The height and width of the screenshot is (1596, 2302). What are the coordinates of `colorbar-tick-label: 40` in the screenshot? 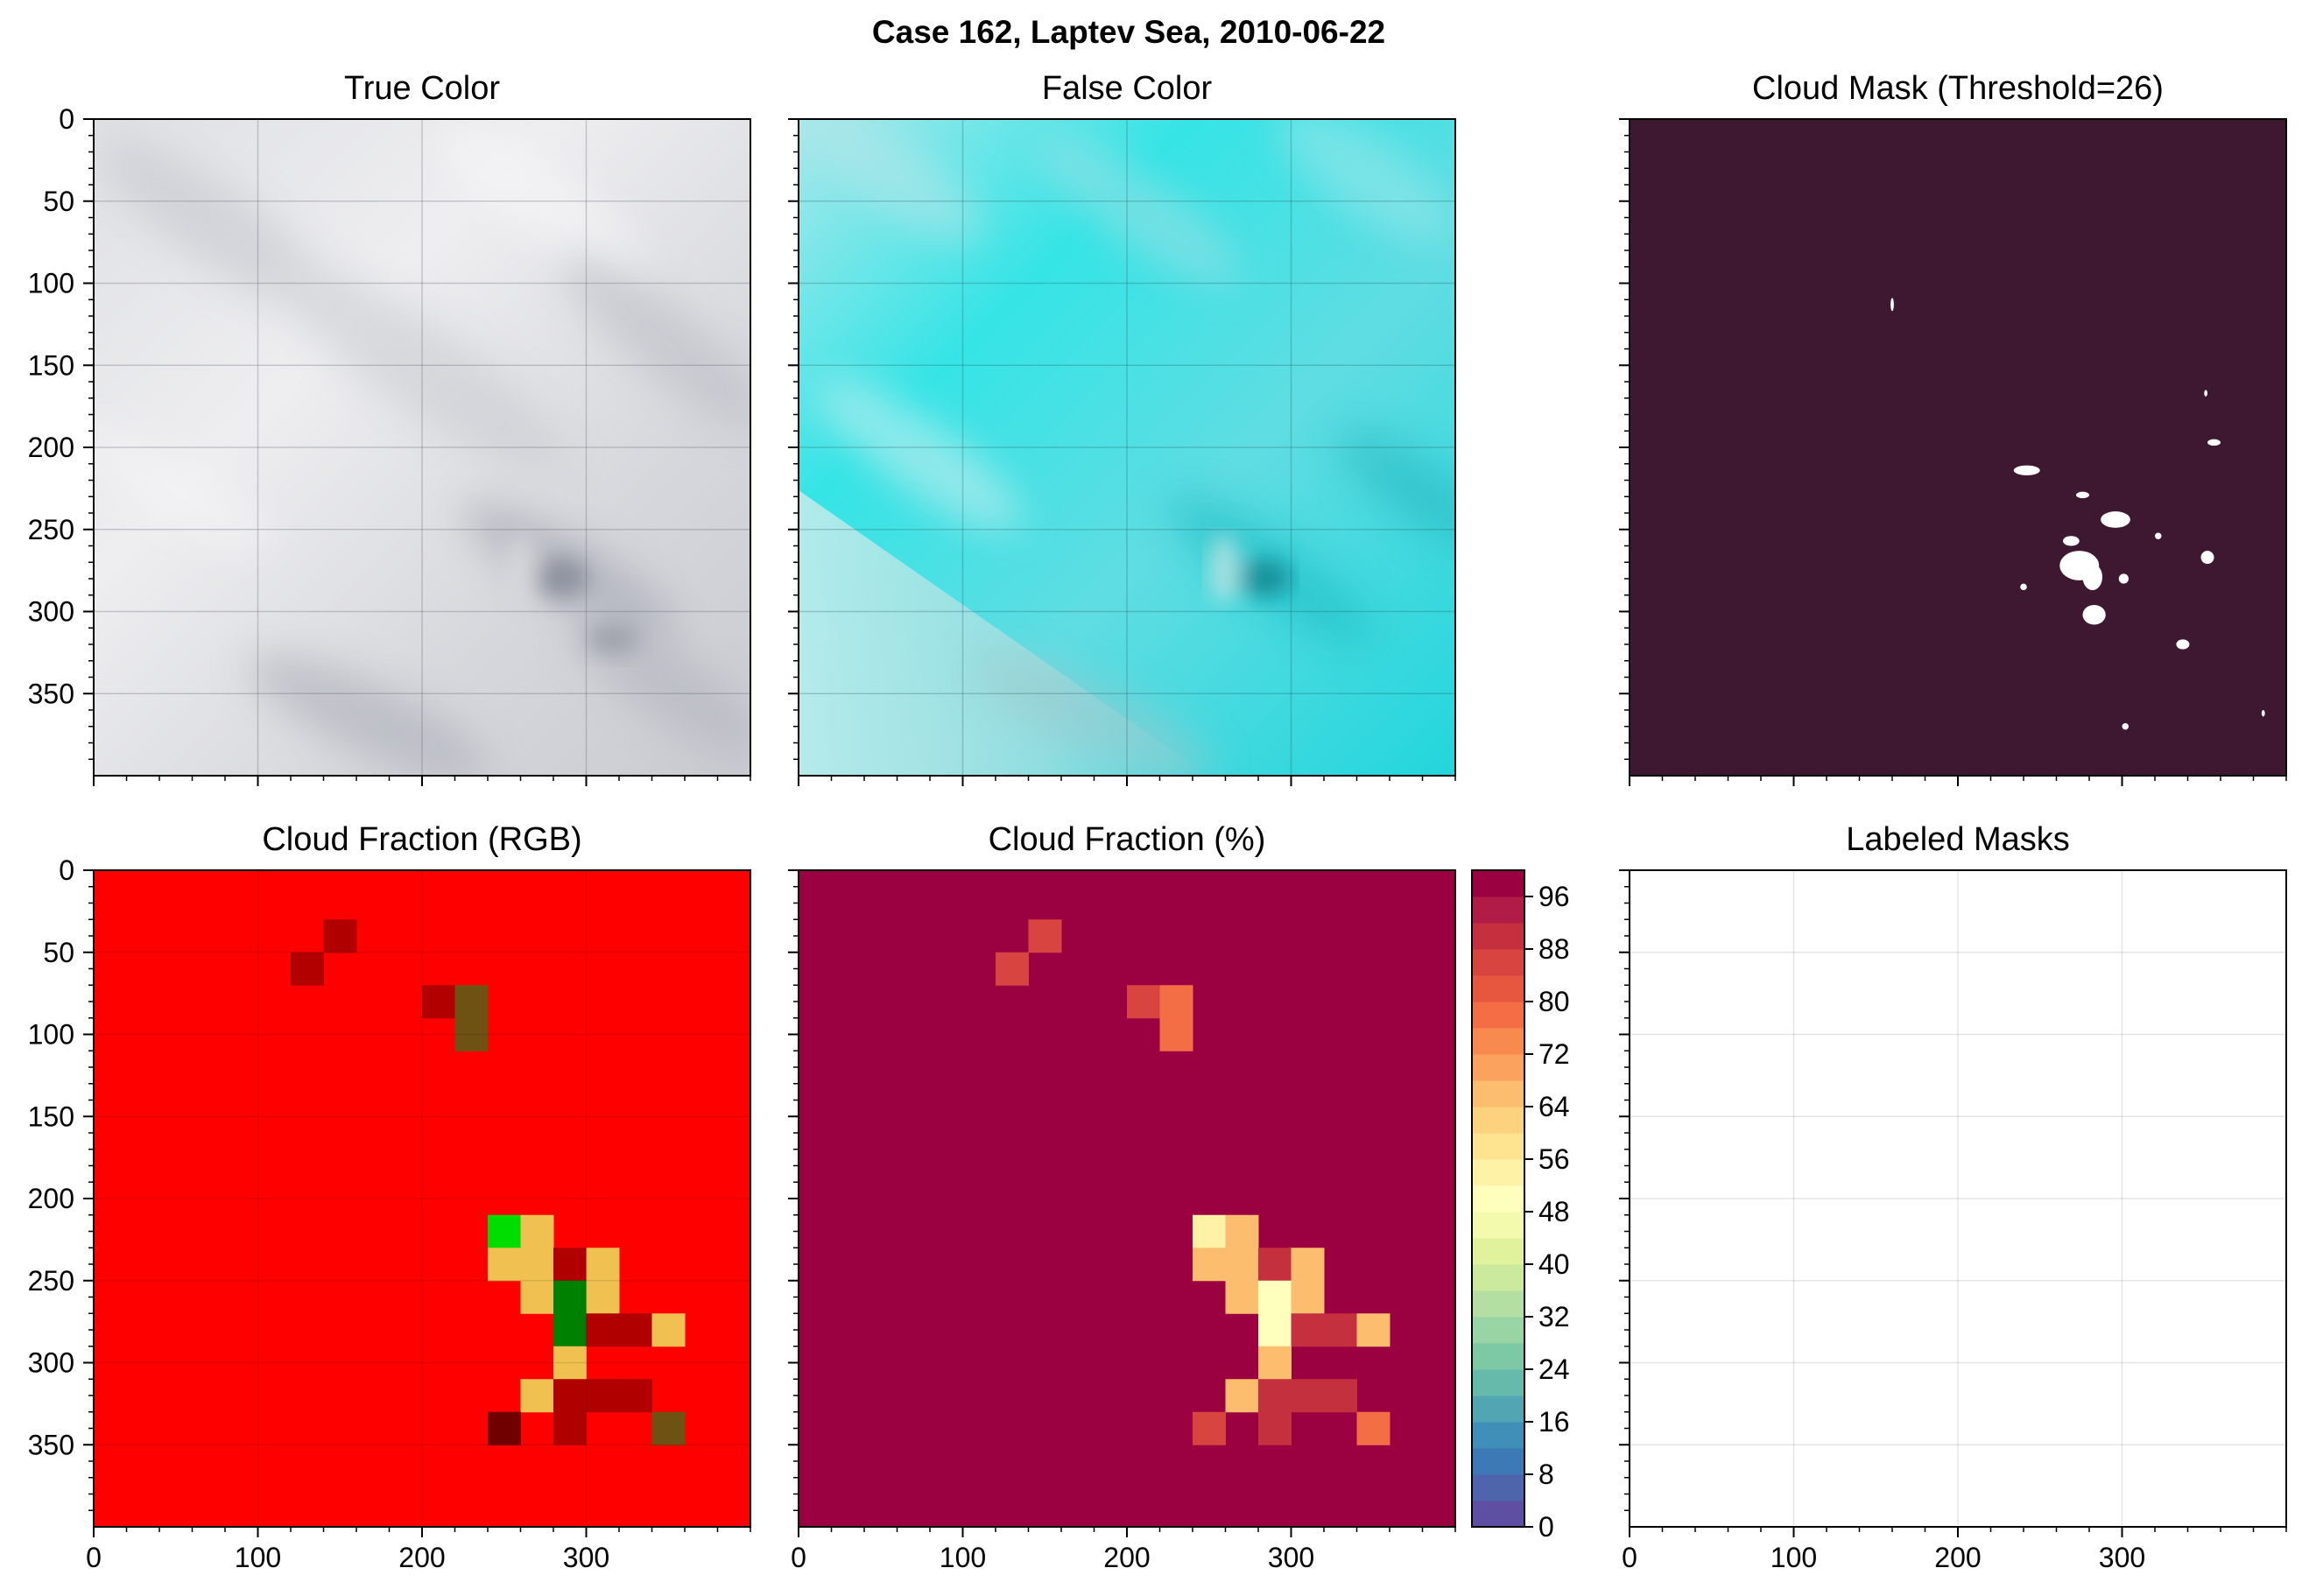 It's located at (1554, 1264).